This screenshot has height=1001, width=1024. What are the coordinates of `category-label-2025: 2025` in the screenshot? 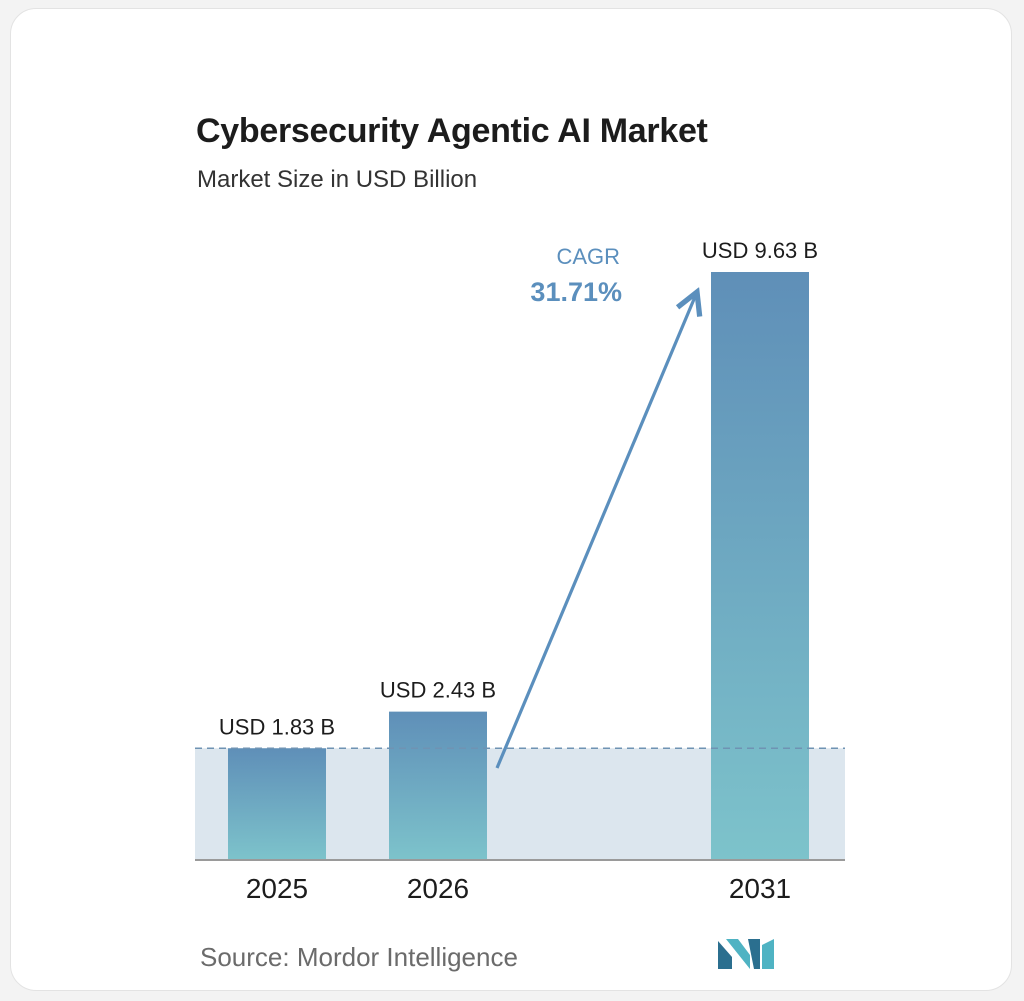 It's located at (277, 888).